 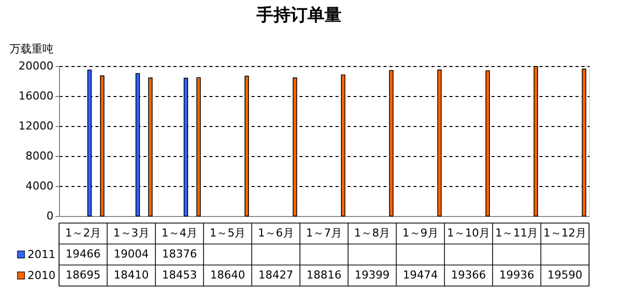 What do you see at coordinates (516, 233) in the screenshot?
I see `x-tick-label: 1～11月` at bounding box center [516, 233].